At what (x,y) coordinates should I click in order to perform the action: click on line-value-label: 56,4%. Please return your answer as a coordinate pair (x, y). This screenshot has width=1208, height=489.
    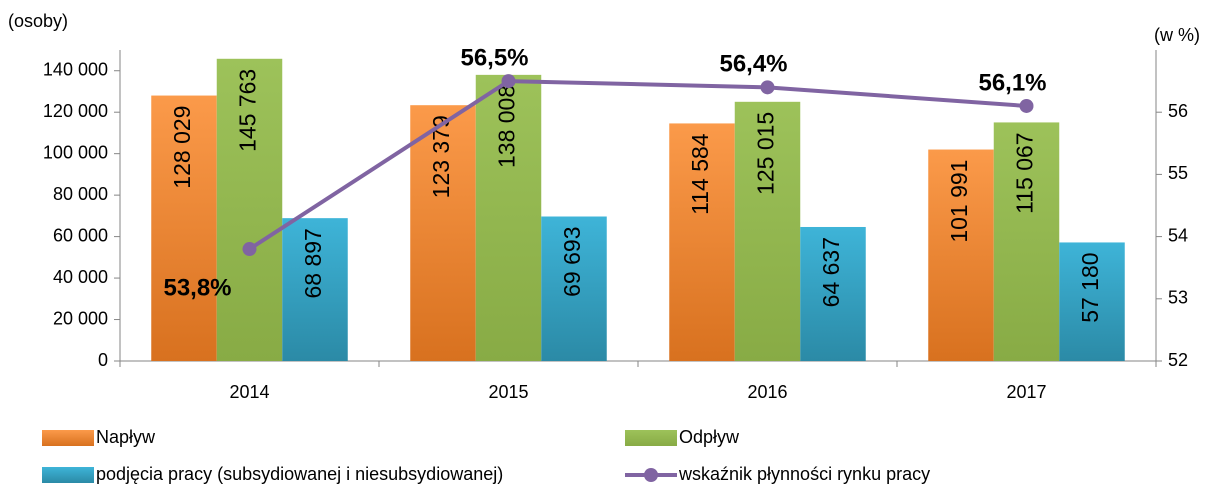
    Looking at the image, I should click on (753, 64).